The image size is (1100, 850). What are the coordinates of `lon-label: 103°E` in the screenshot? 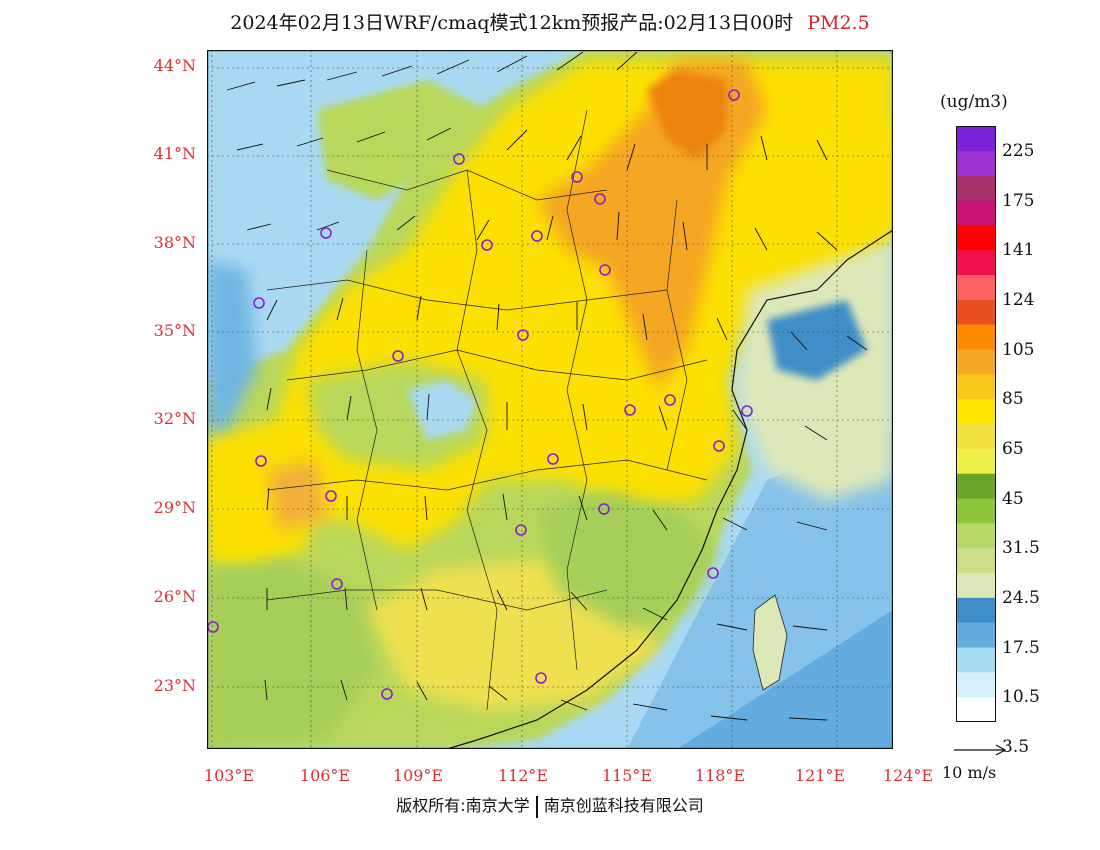 It's located at (229, 775).